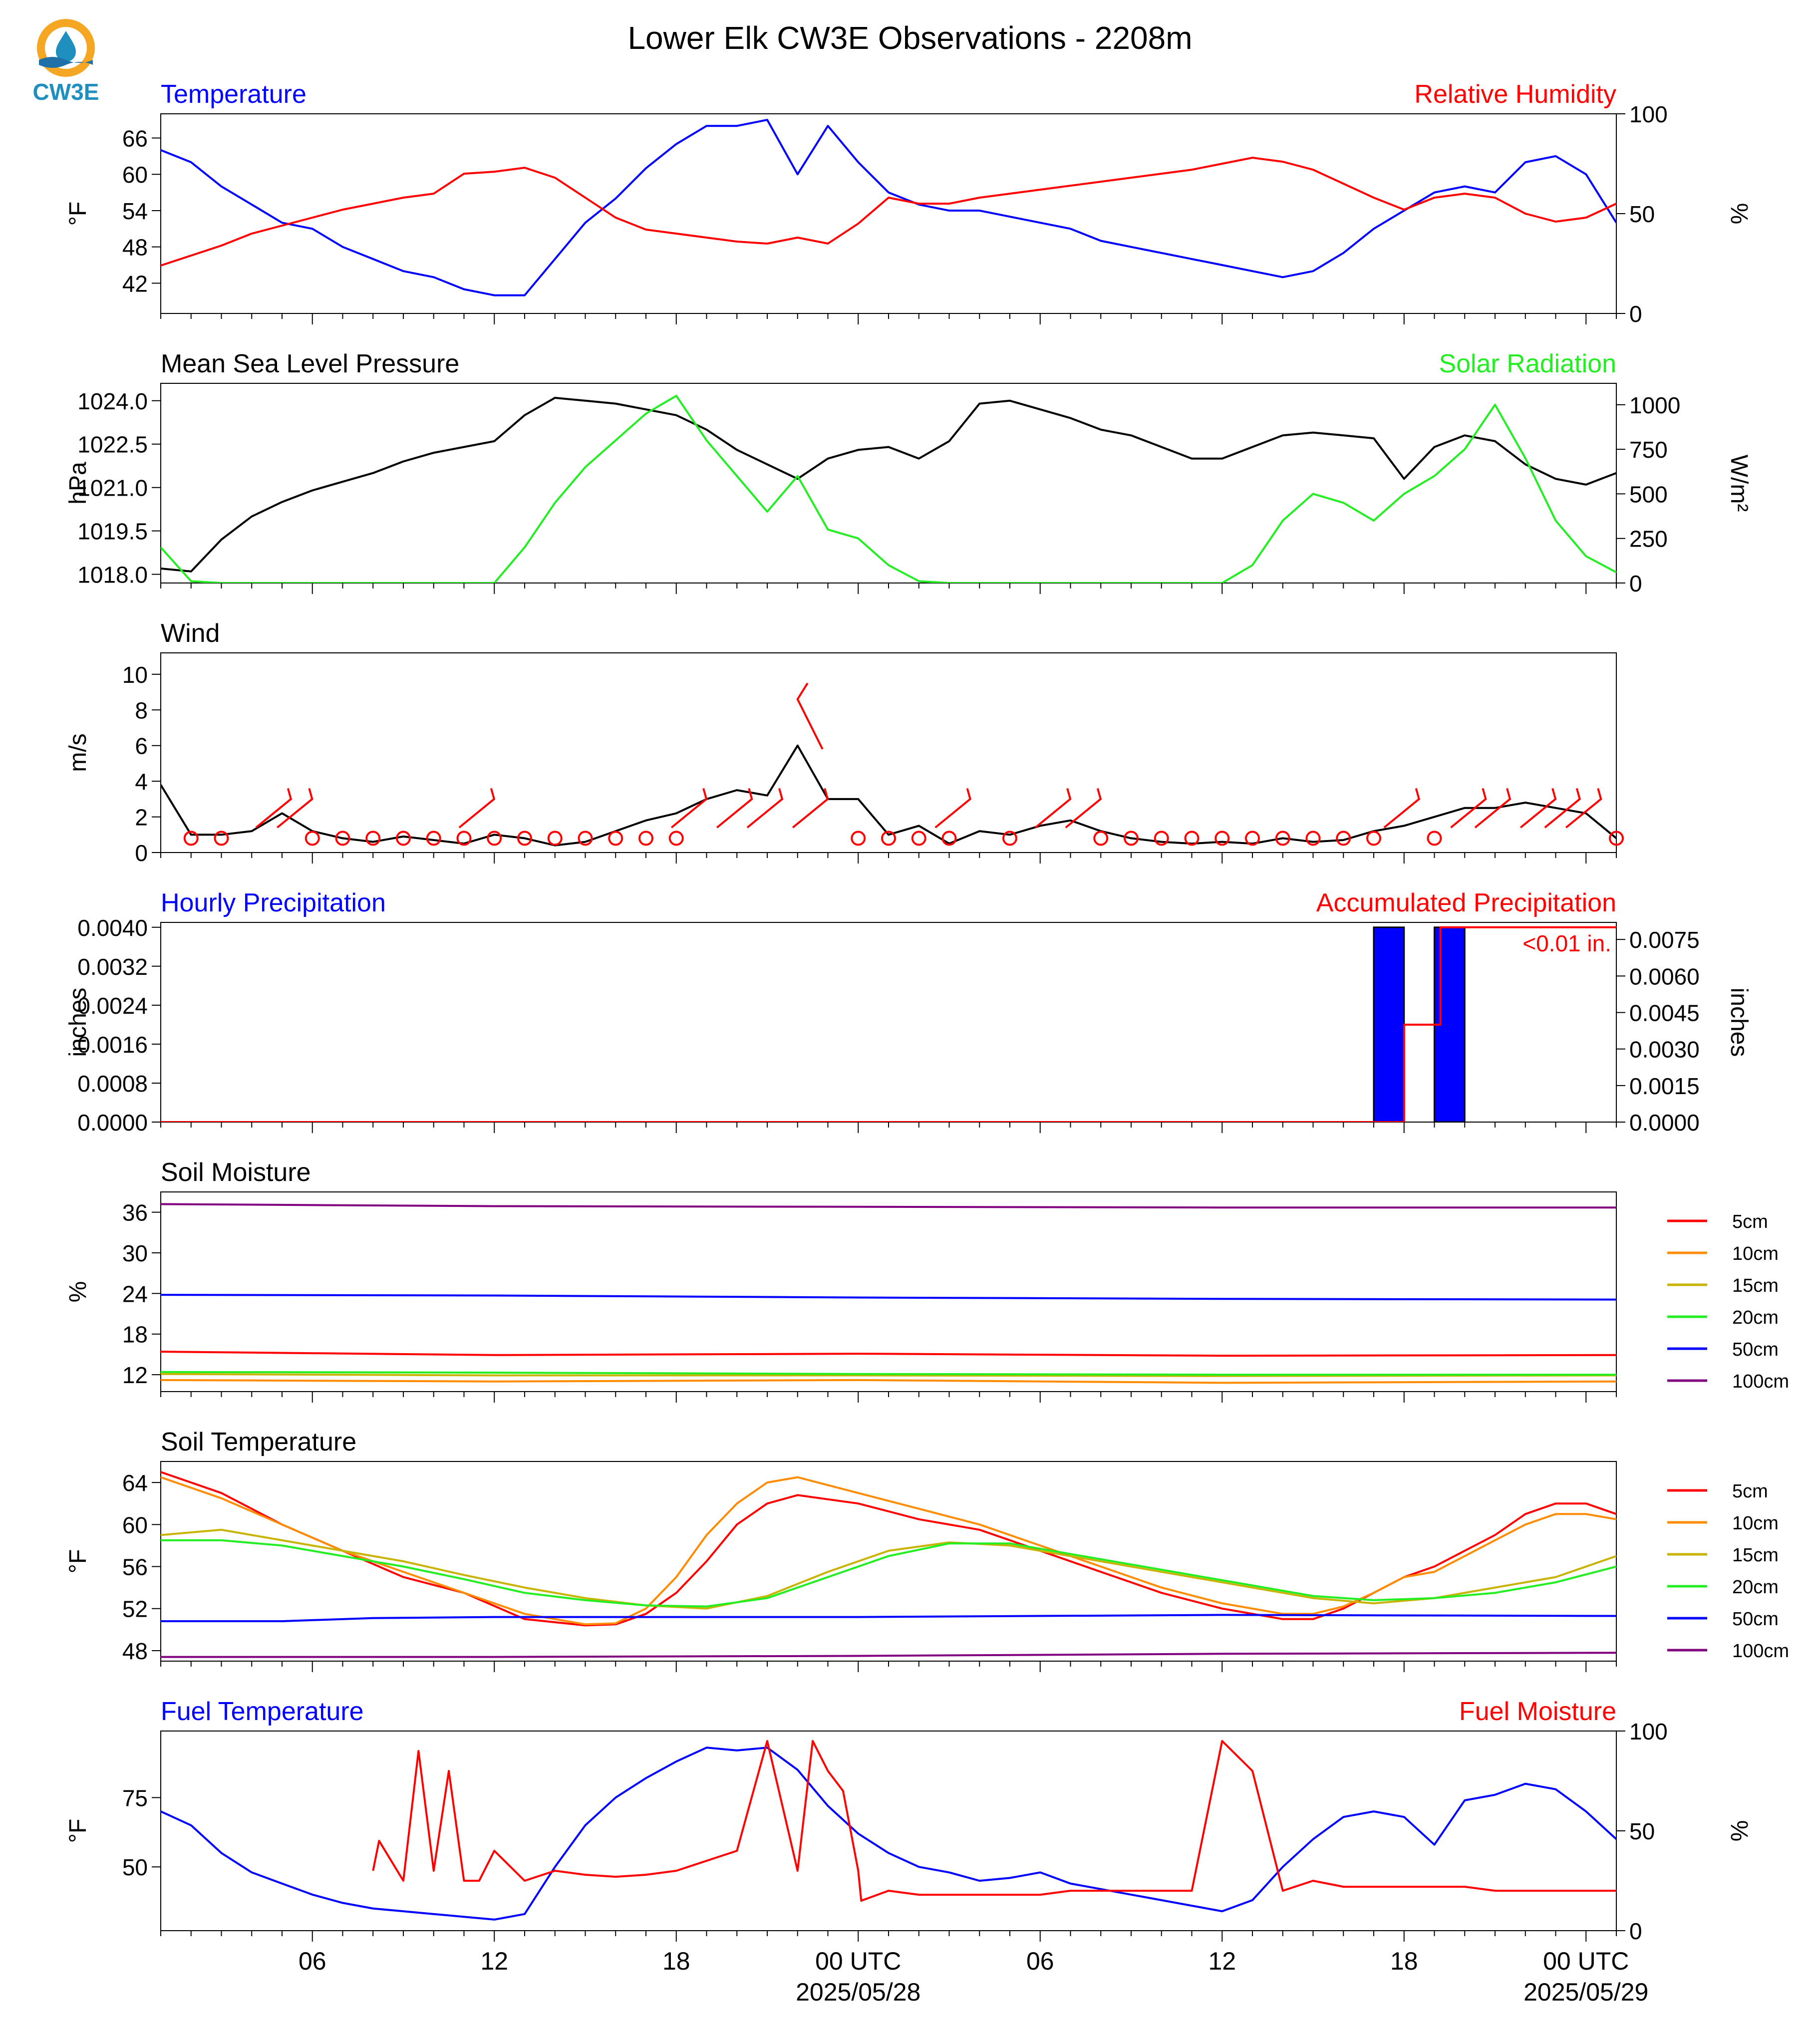 This screenshot has height=2028, width=1820. Describe the element at coordinates (112, 928) in the screenshot. I see `y-tick-label: 0.0040` at that location.